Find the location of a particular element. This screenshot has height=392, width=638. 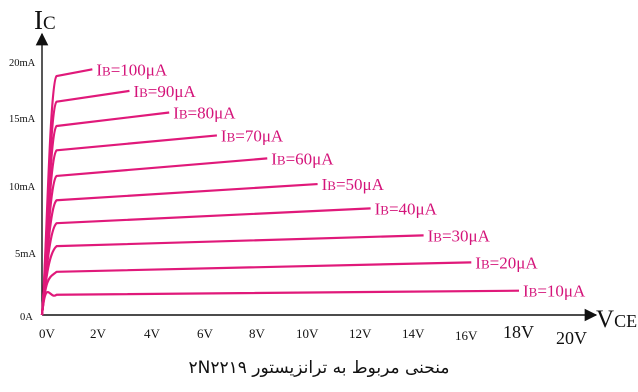

curve-label-ib-50ua: IB=50μA is located at coordinates (353, 184).